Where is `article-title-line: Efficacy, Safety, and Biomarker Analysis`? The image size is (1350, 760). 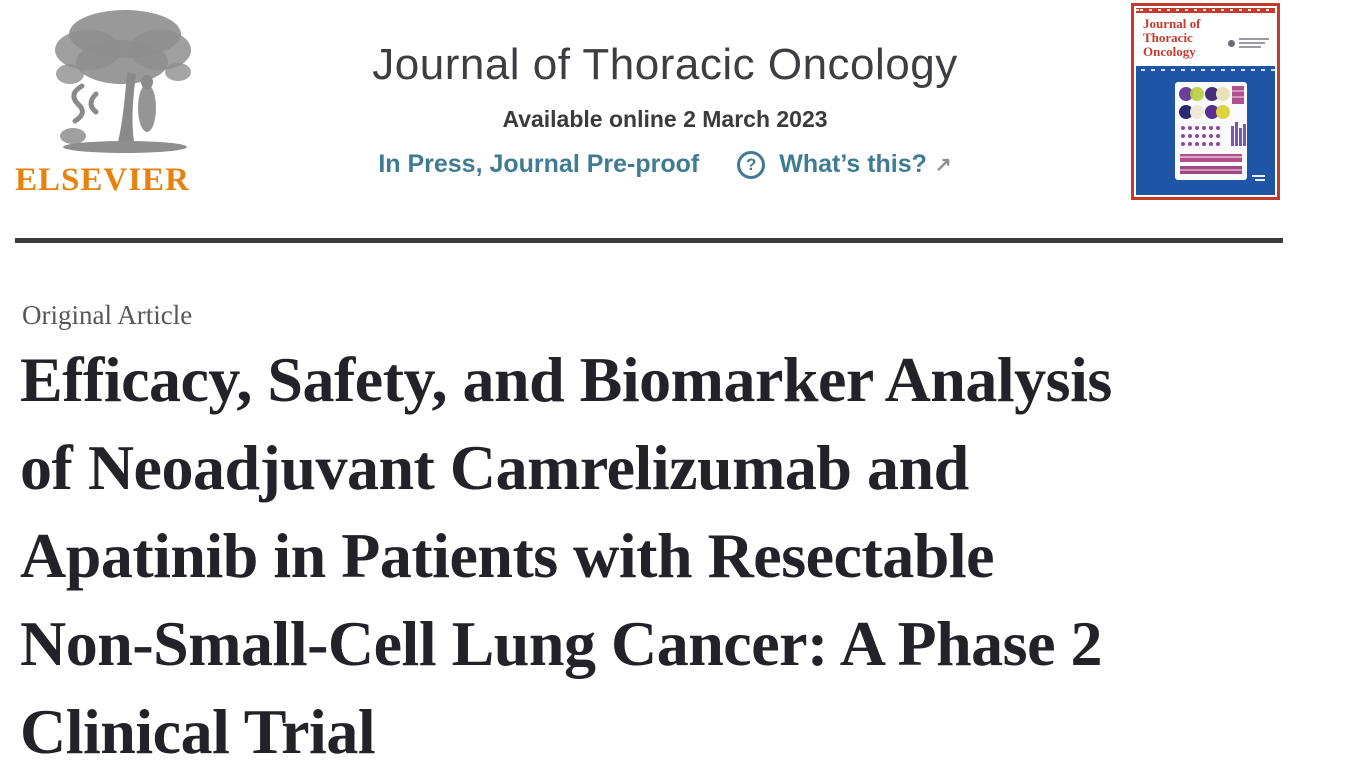
article-title-line: Efficacy, Safety, and Biomarker Analysis is located at coordinates (566, 379).